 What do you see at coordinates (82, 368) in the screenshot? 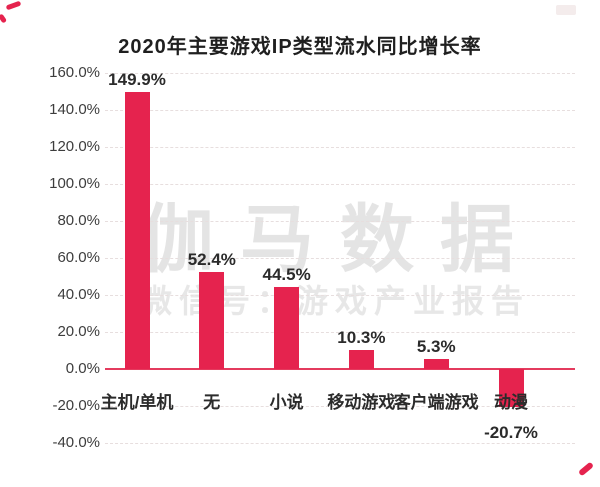
I see `y-axis-tick-label: 0.0%` at bounding box center [82, 368].